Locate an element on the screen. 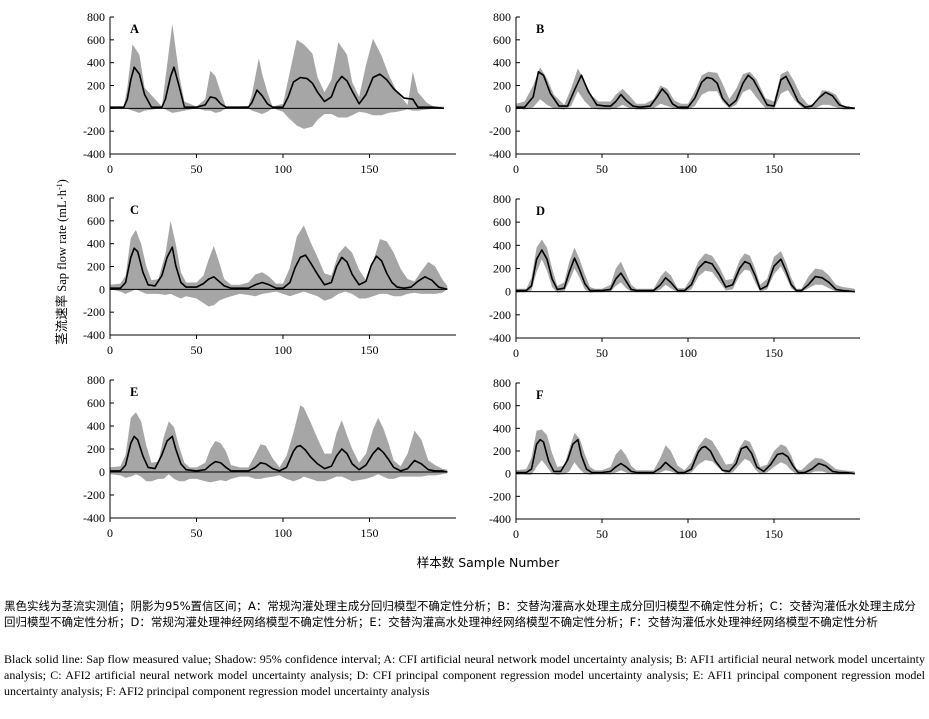 The image size is (929, 719). panel-e-y-tick-label: -200 is located at coordinates (94, 495).